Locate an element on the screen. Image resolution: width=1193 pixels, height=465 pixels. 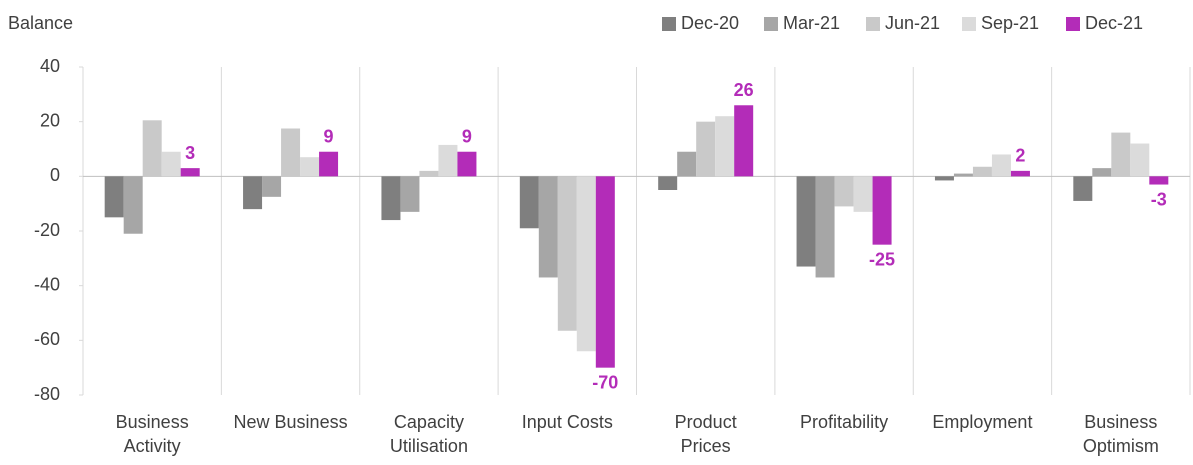
x-tick-label: Capacity Utilisation is located at coordinates (428, 434).